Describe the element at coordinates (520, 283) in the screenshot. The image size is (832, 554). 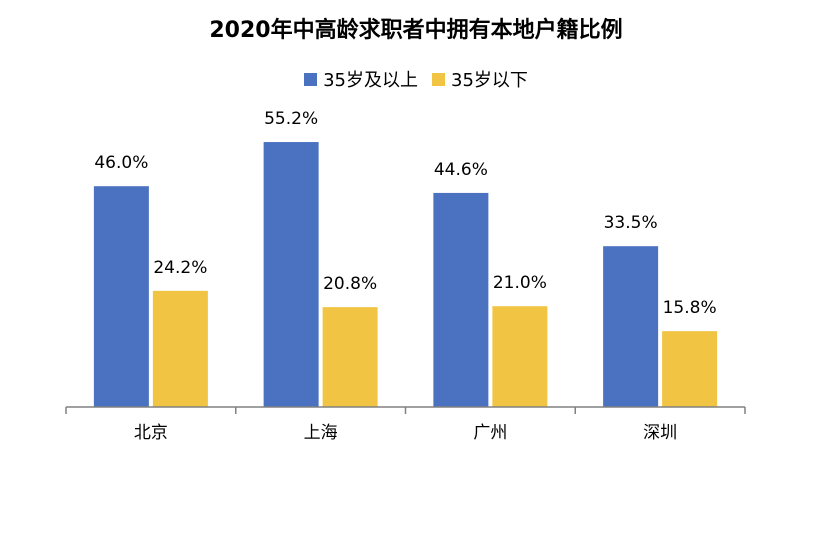
I see `data-label: 21.0%` at that location.